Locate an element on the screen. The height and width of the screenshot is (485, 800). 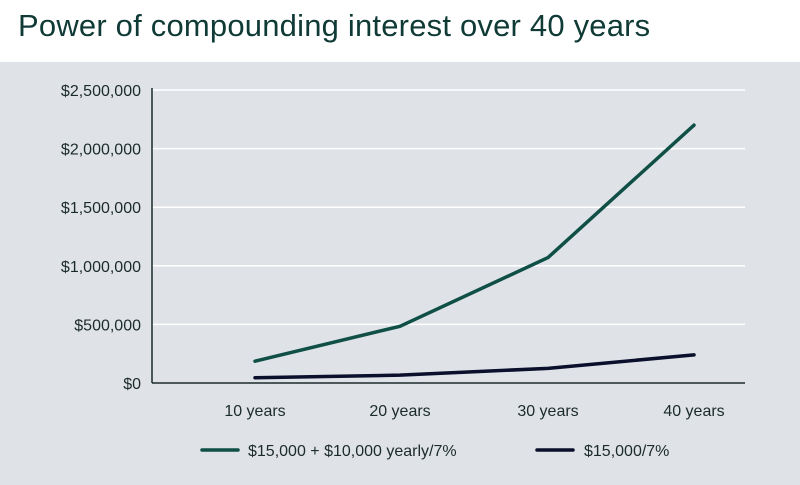
x-tick-label: 10 years is located at coordinates (254, 411).